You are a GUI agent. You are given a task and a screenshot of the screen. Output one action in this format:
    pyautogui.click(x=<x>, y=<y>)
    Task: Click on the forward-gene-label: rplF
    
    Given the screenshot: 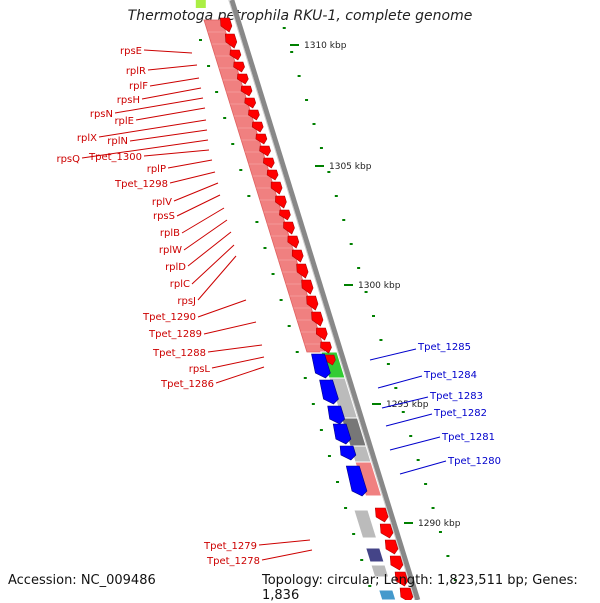 What is the action you would take?
    pyautogui.click(x=138, y=86)
    